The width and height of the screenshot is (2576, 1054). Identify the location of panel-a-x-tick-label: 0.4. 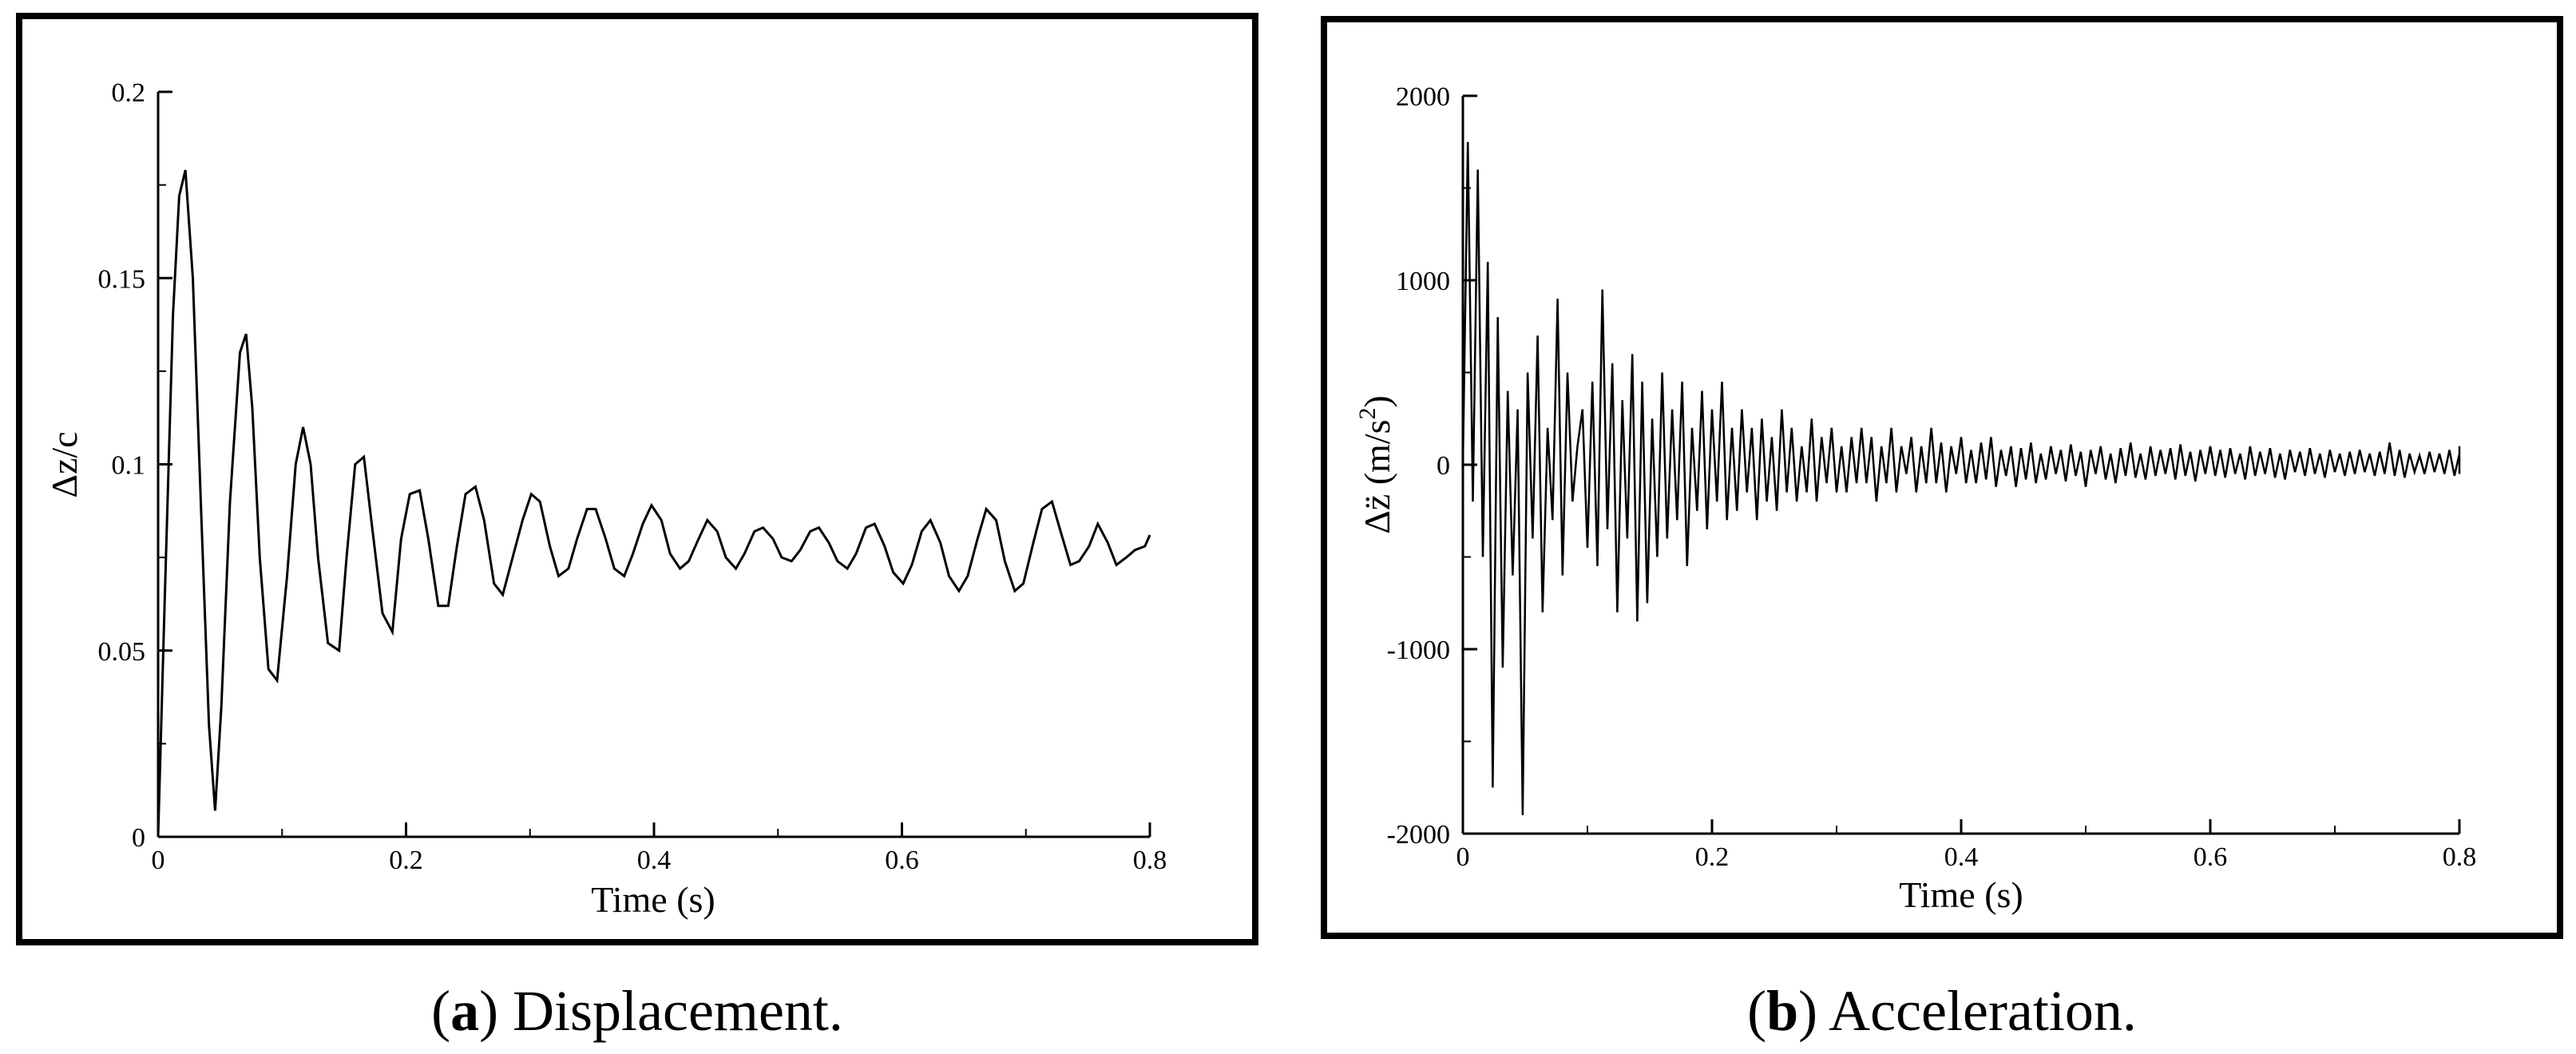
(654, 860).